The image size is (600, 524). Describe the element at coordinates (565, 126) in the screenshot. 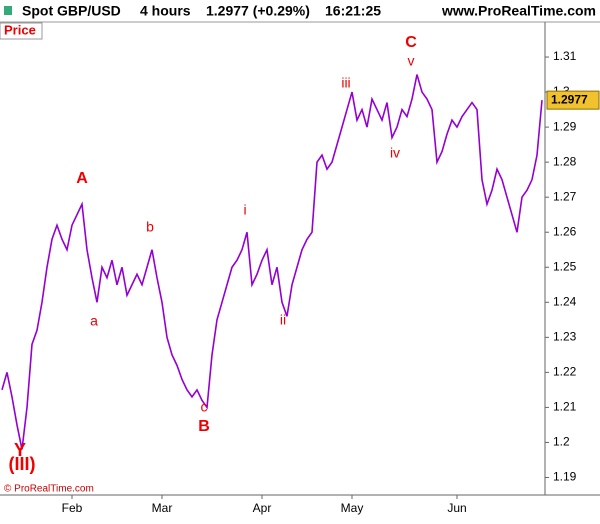

I see `y-tick-label: 1.29` at that location.